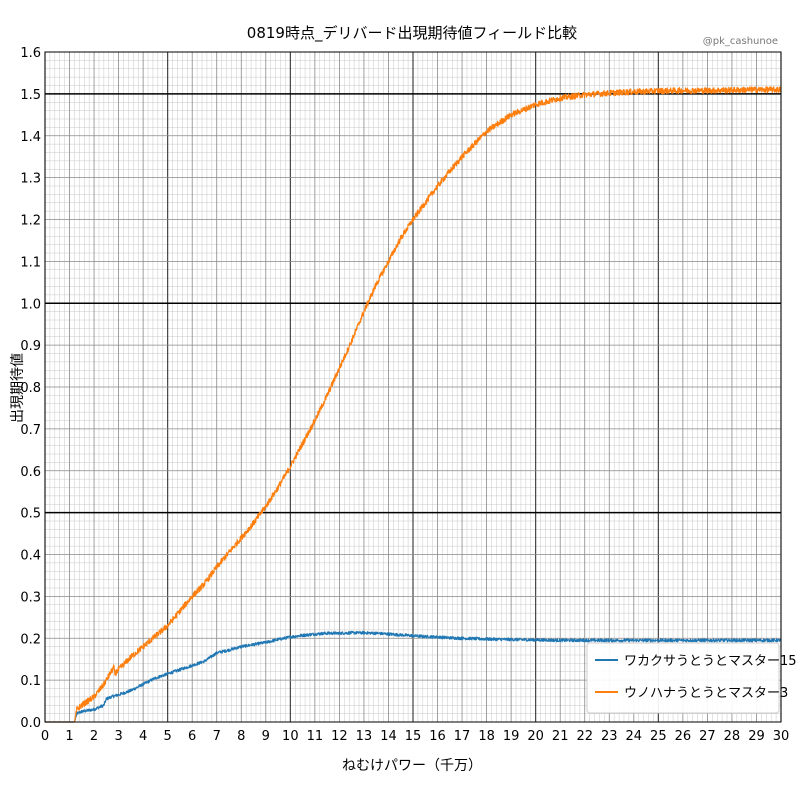  What do you see at coordinates (756, 736) in the screenshot?
I see `x-tick-label: 29` at bounding box center [756, 736].